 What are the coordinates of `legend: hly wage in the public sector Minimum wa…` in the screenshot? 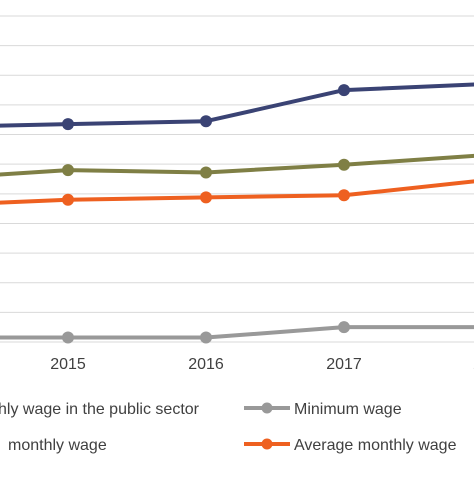 It's located at (228, 427).